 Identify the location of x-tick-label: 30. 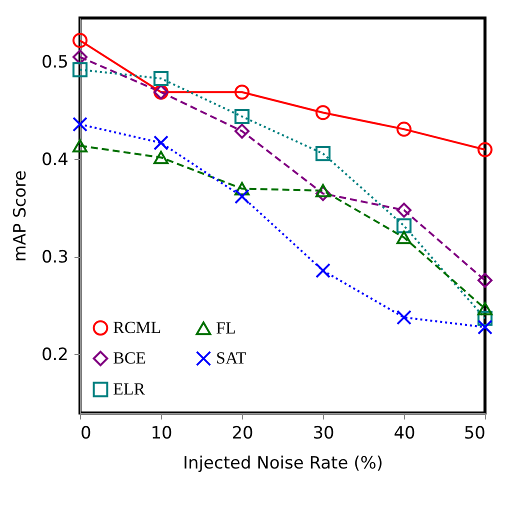
(323, 434).